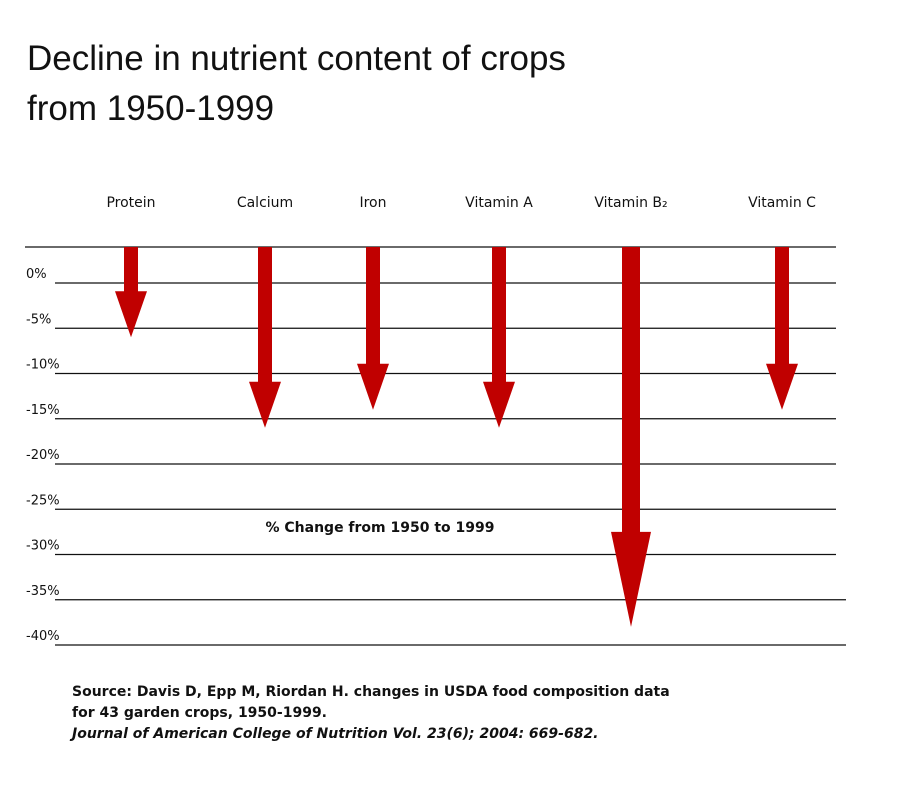  I want to click on category-label-vitamin-c: Vitamin C, so click(782, 203).